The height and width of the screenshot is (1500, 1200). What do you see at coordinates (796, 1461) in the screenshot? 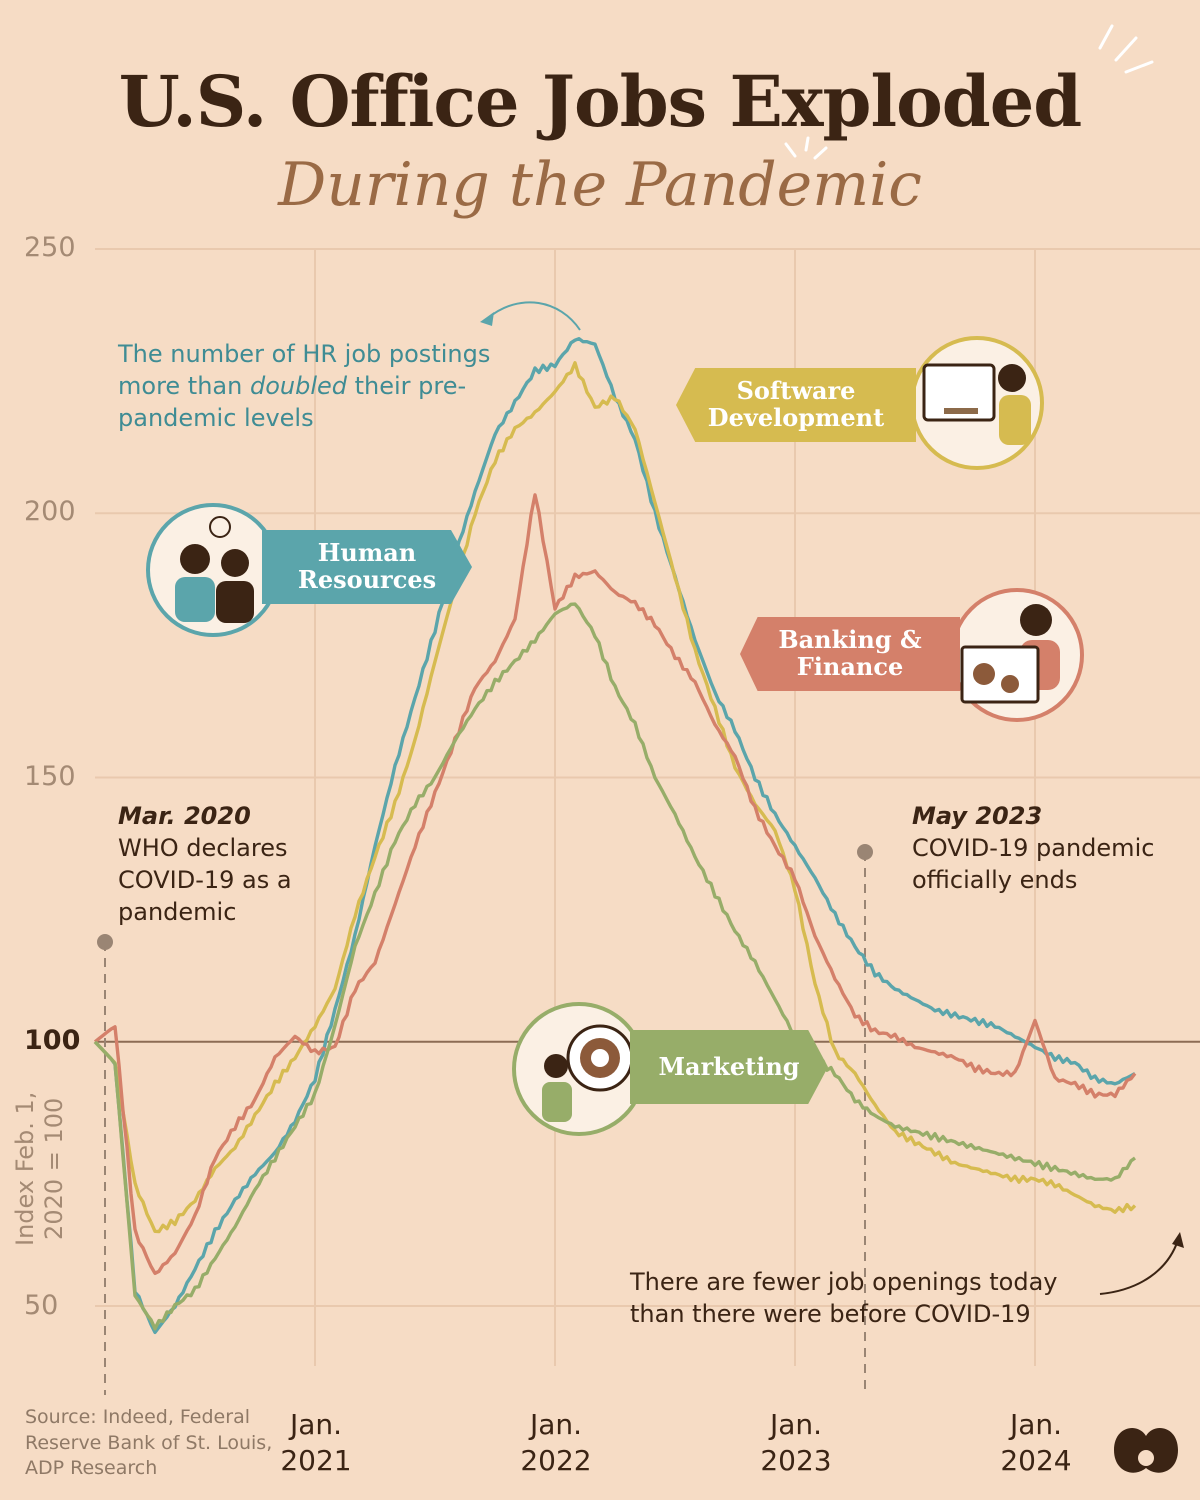
I see `x-tick-2023-year: 2023` at bounding box center [796, 1461].